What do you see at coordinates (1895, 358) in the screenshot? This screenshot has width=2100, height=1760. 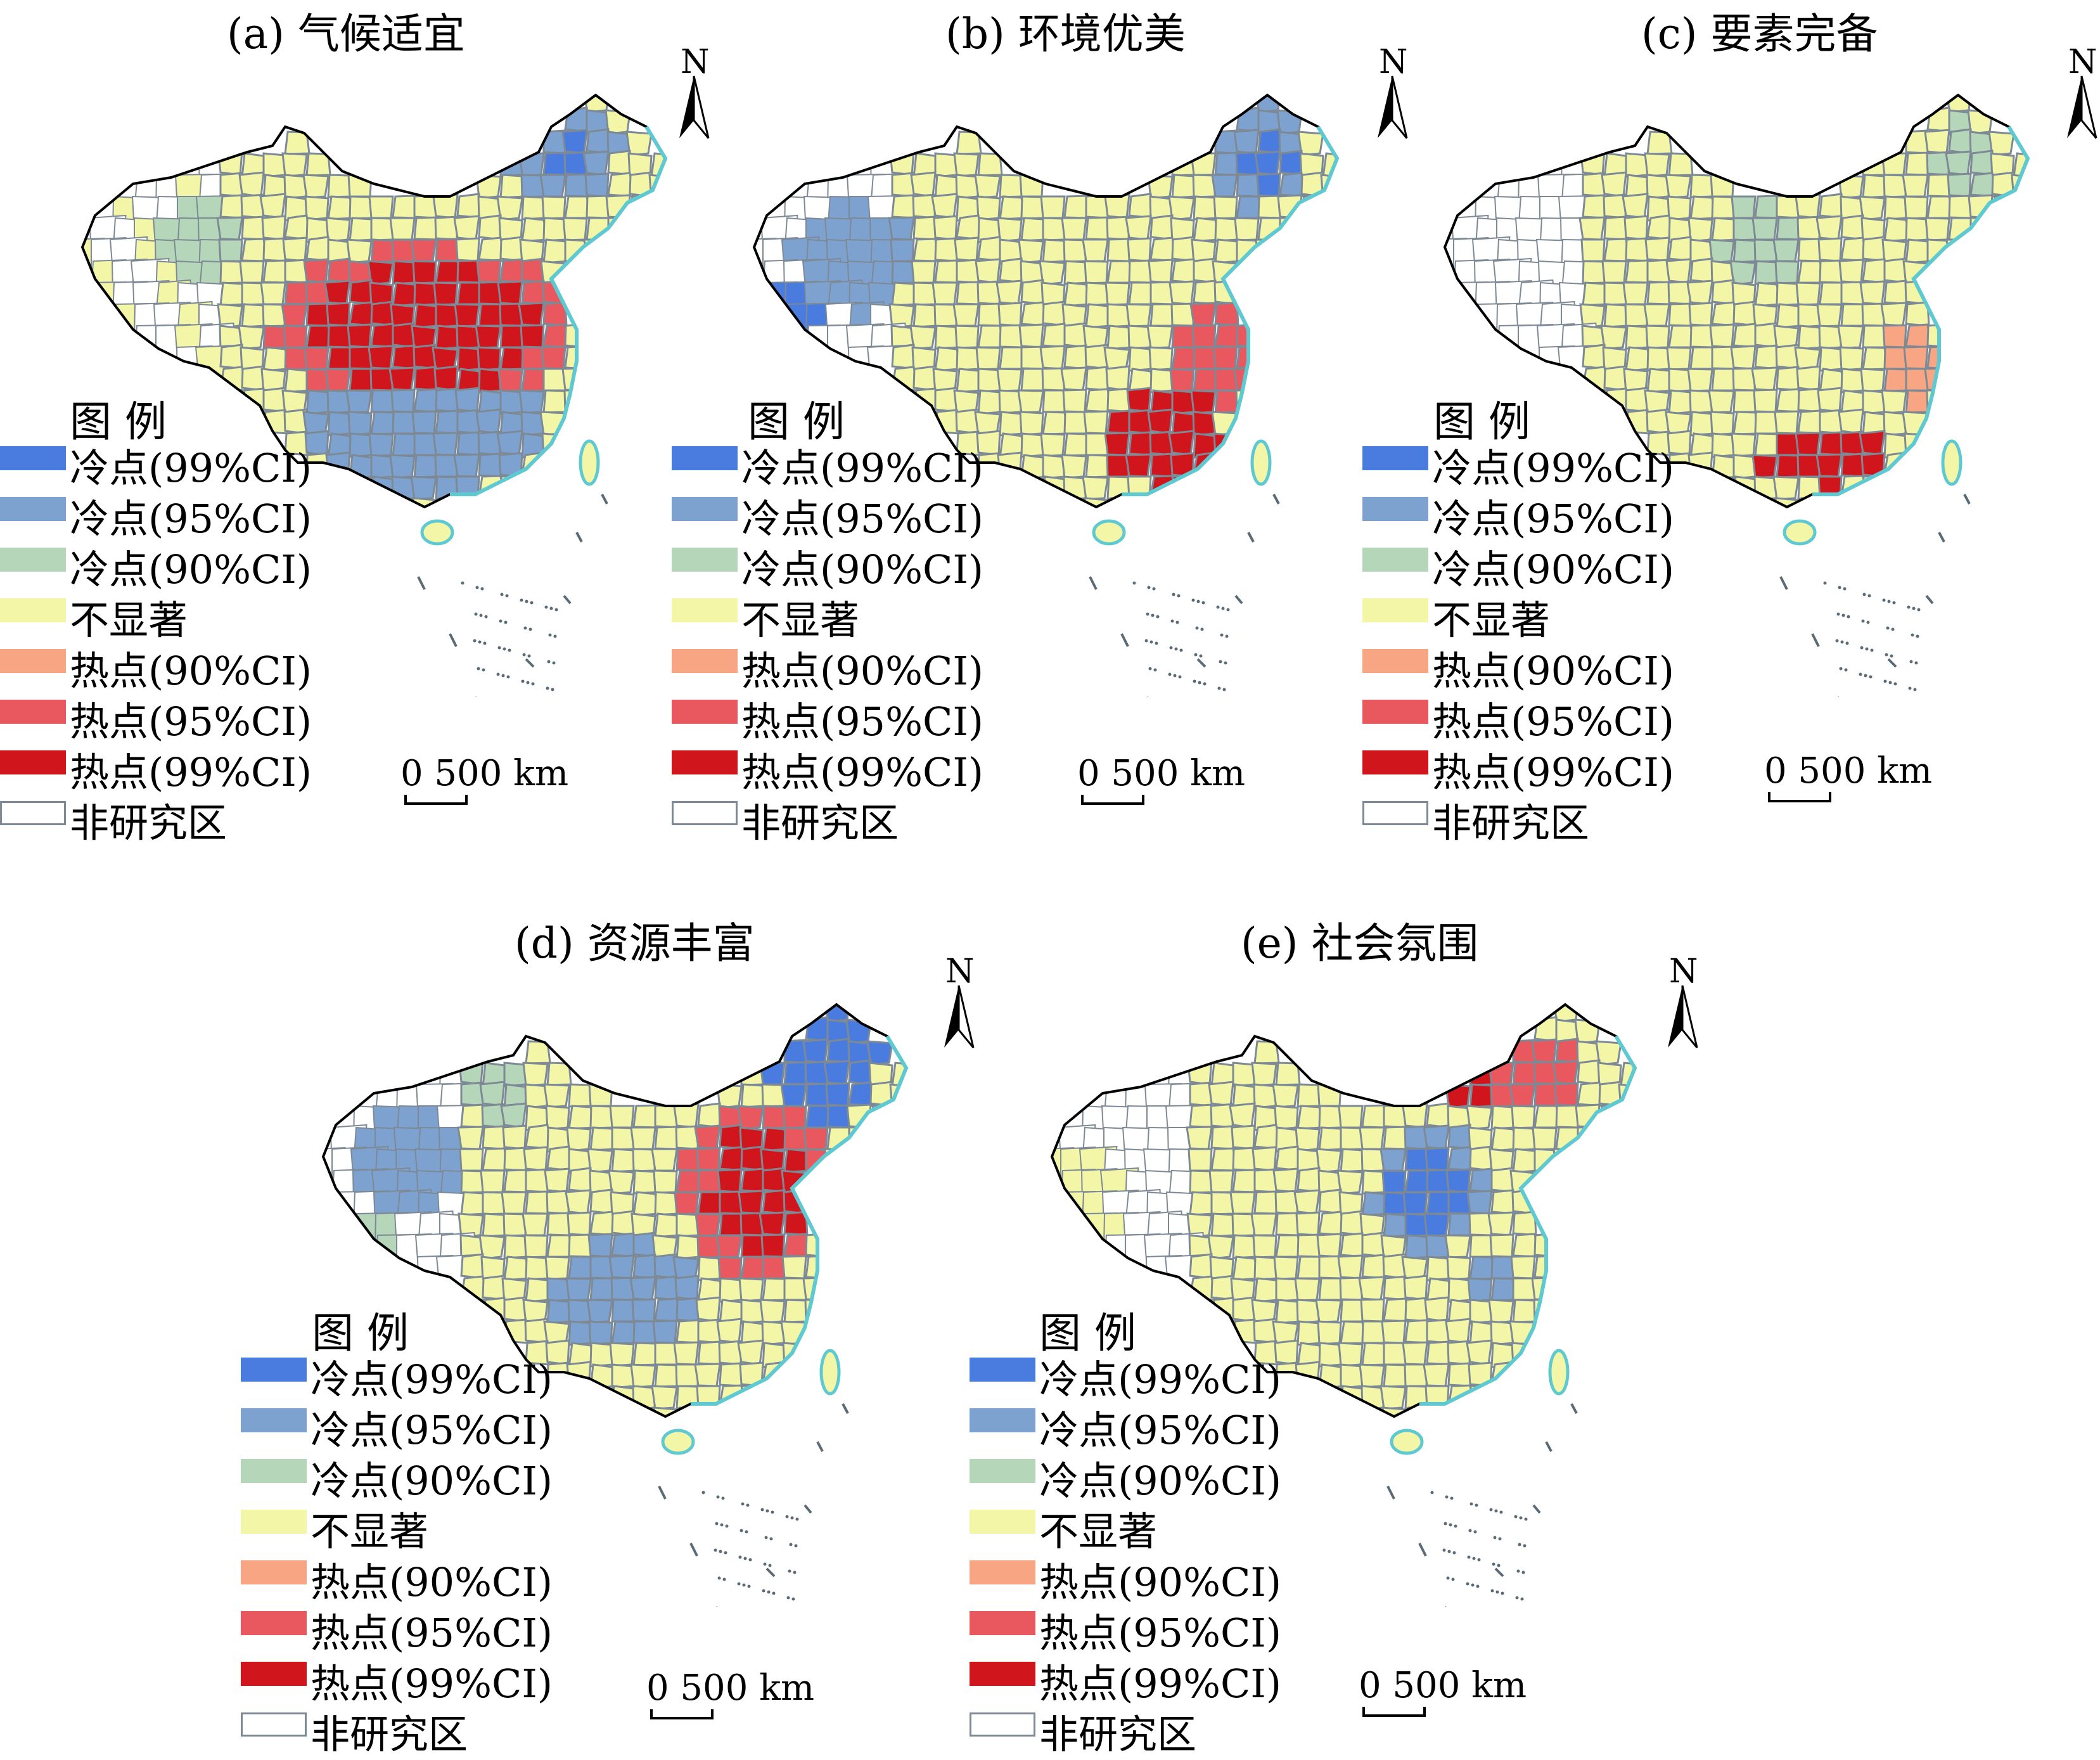 I see `map-region-h90` at bounding box center [1895, 358].